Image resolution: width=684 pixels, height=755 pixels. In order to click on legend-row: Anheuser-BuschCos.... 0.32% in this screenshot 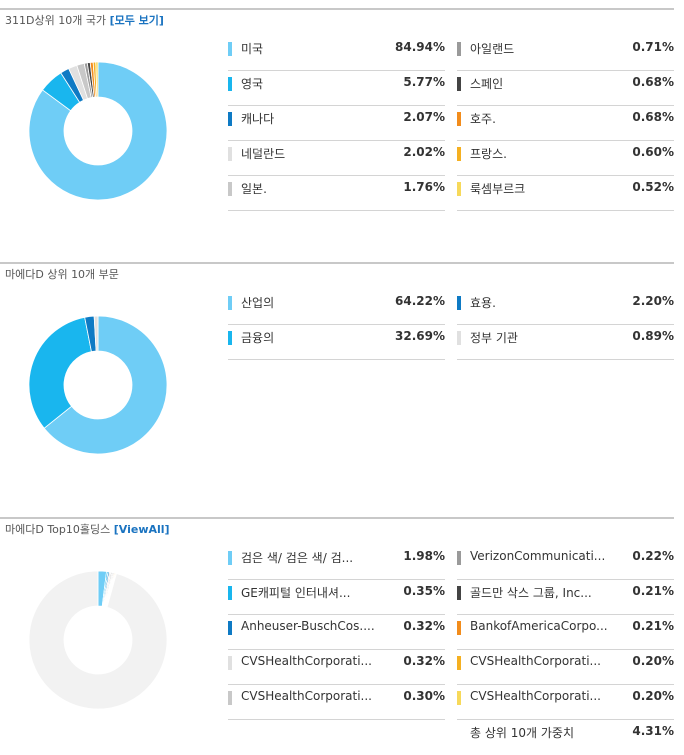, I will do `click(336, 633)`.